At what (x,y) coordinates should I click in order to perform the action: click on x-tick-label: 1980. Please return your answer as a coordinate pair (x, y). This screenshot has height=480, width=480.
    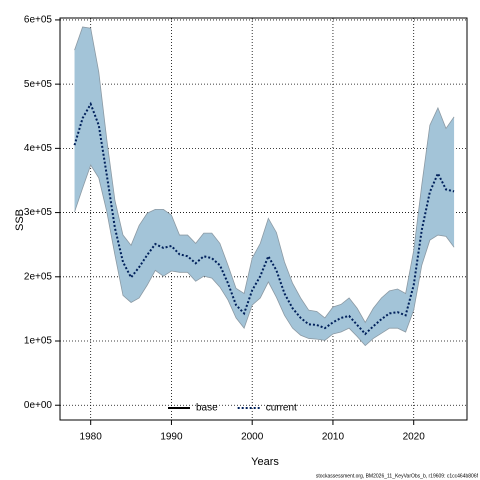
    Looking at the image, I should click on (91, 437).